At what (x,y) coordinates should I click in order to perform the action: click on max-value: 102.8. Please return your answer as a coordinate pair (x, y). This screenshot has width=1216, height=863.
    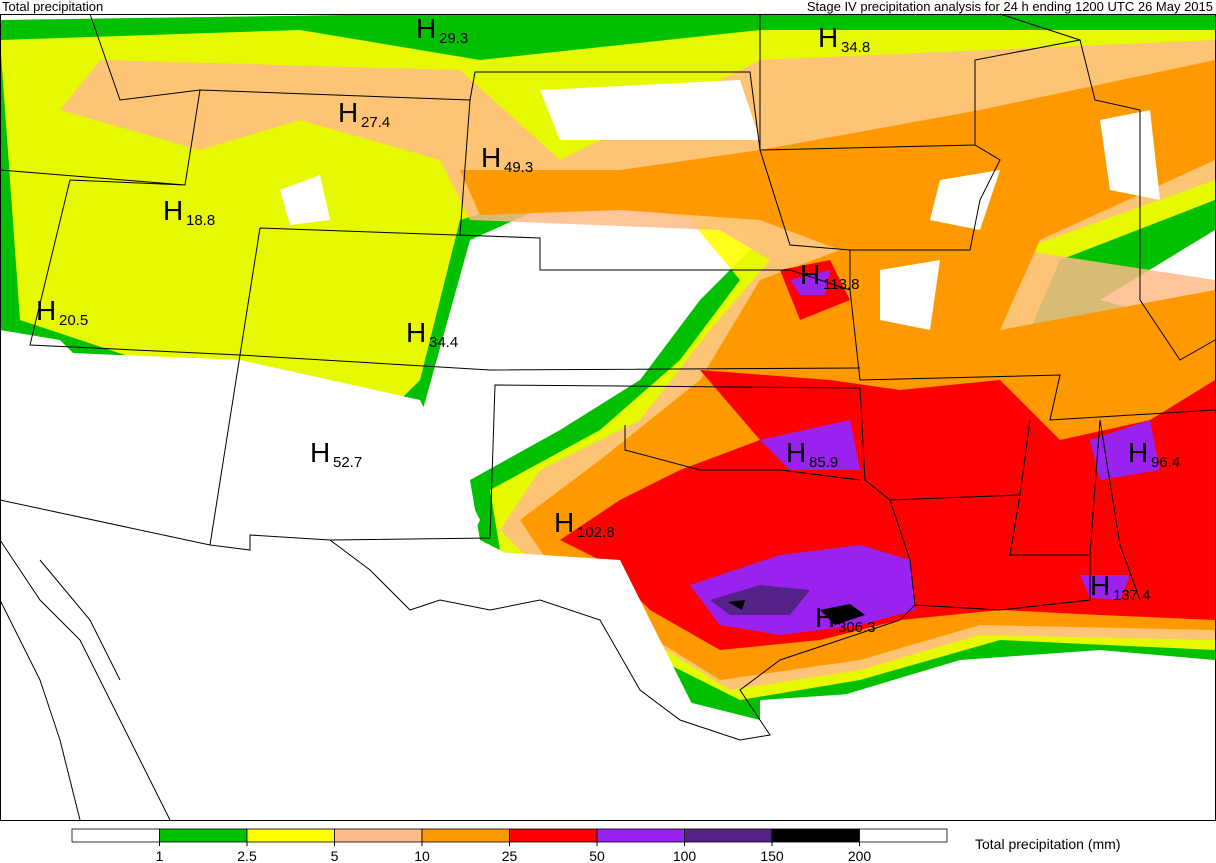
    Looking at the image, I should click on (596, 532).